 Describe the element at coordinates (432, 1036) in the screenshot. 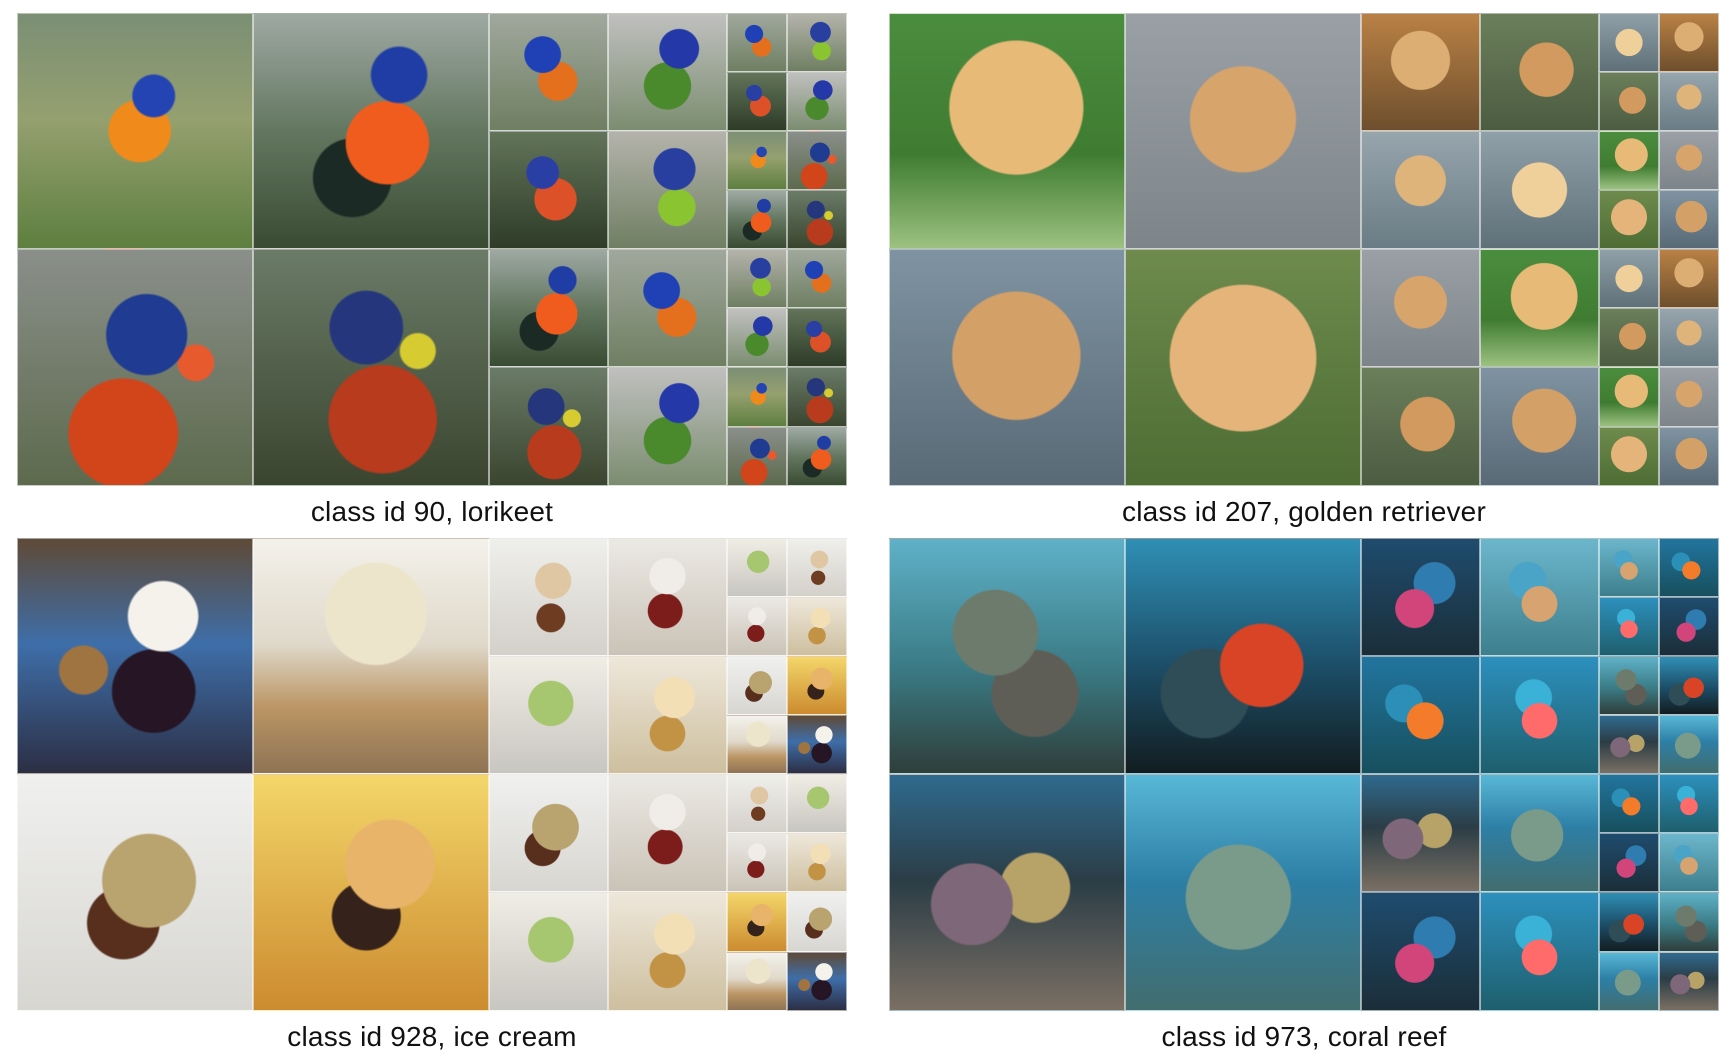

I see `ice-cream-caption: class id 928, ice cream` at that location.